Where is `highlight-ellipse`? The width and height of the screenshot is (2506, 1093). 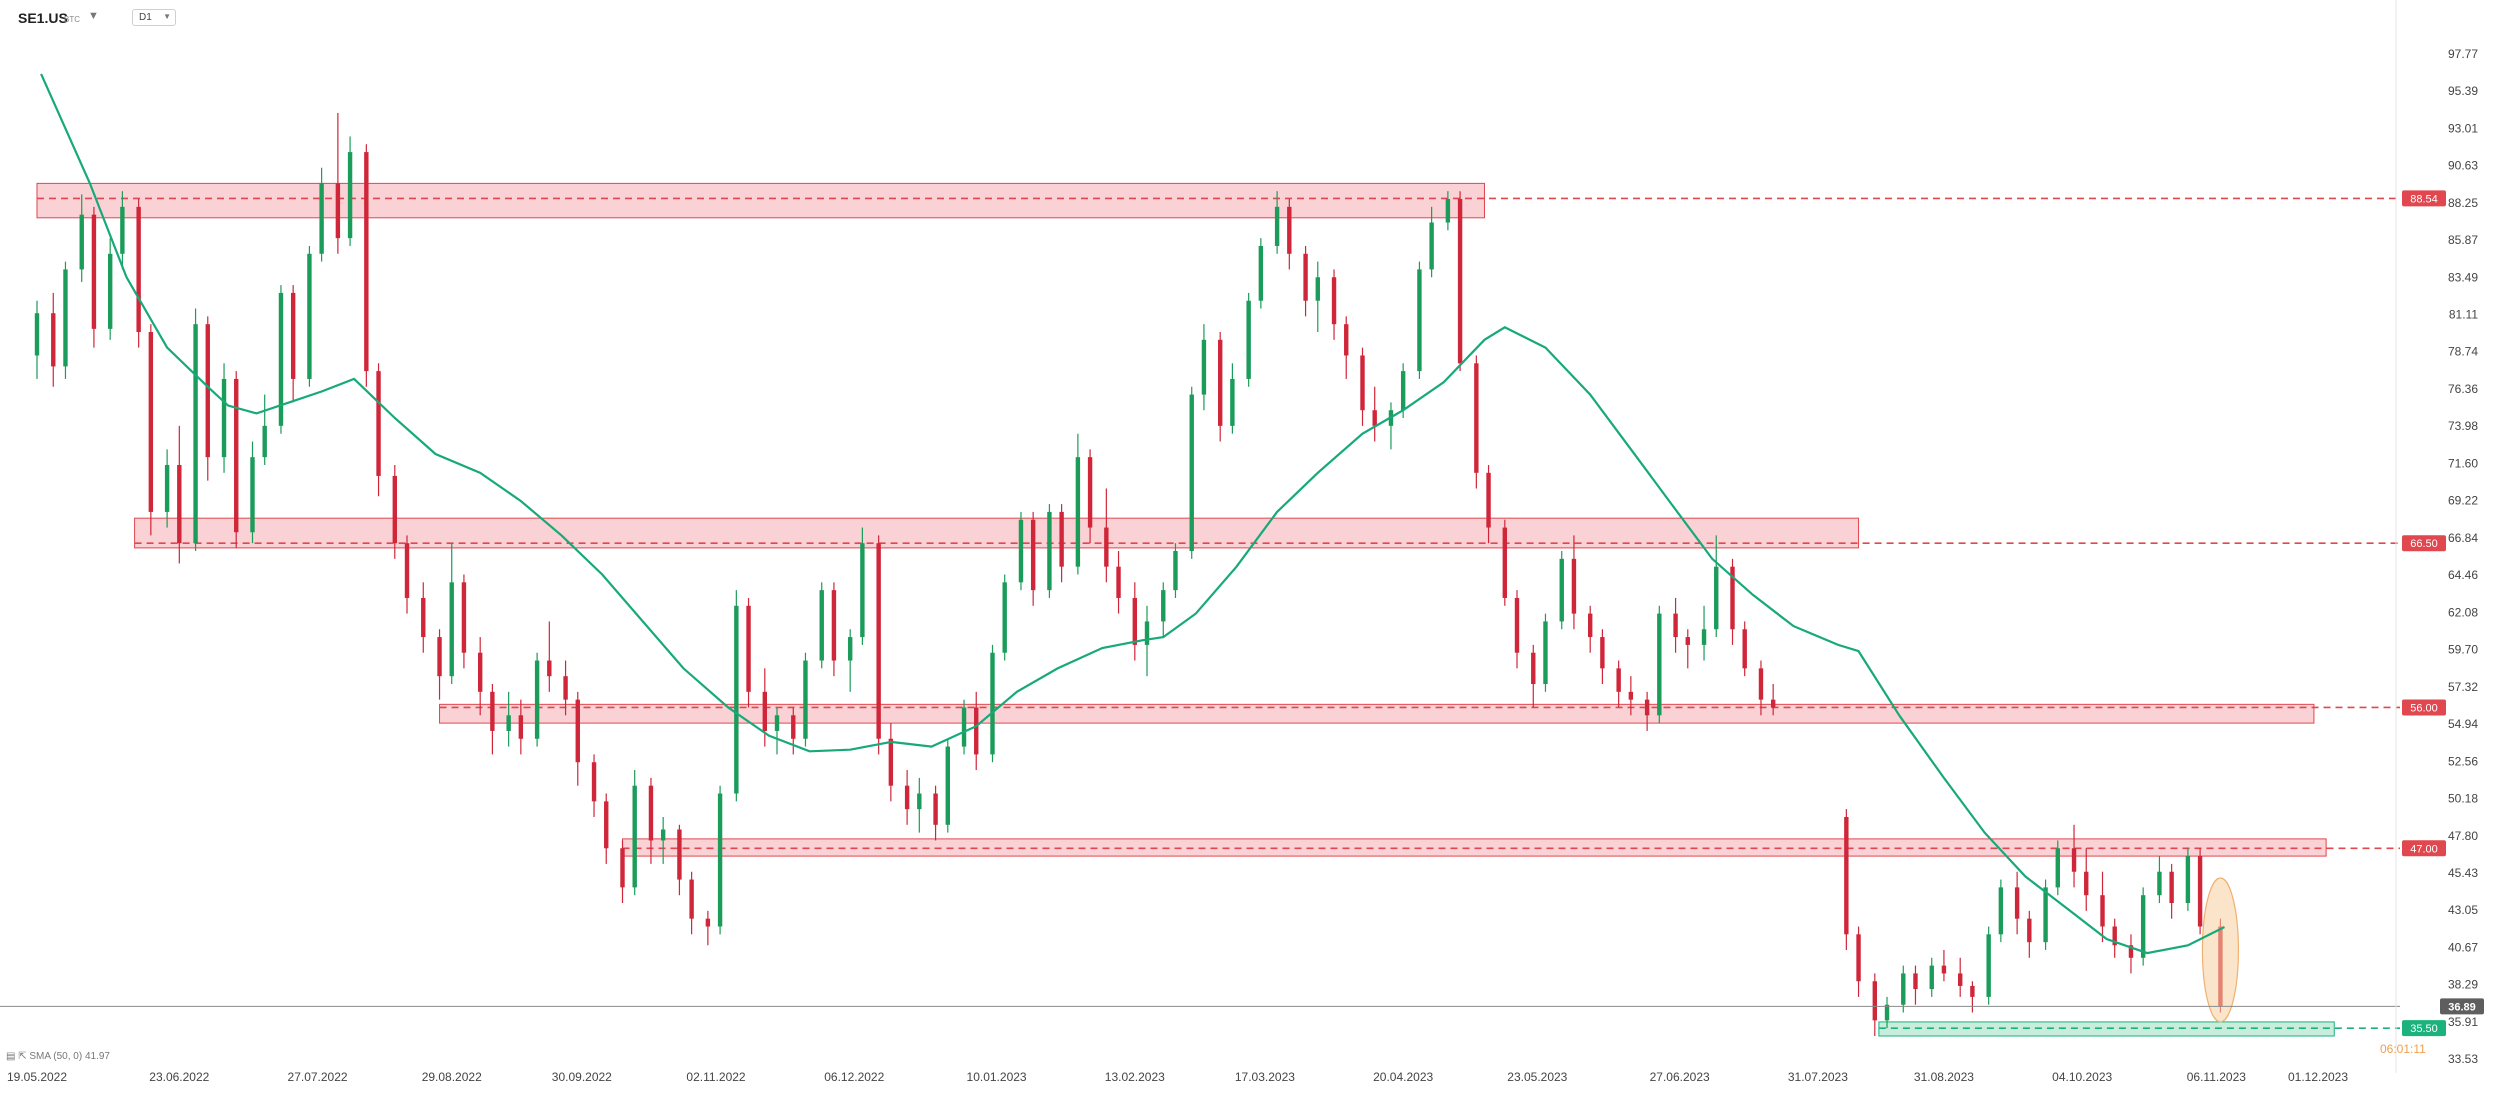 highlight-ellipse is located at coordinates (2220, 950).